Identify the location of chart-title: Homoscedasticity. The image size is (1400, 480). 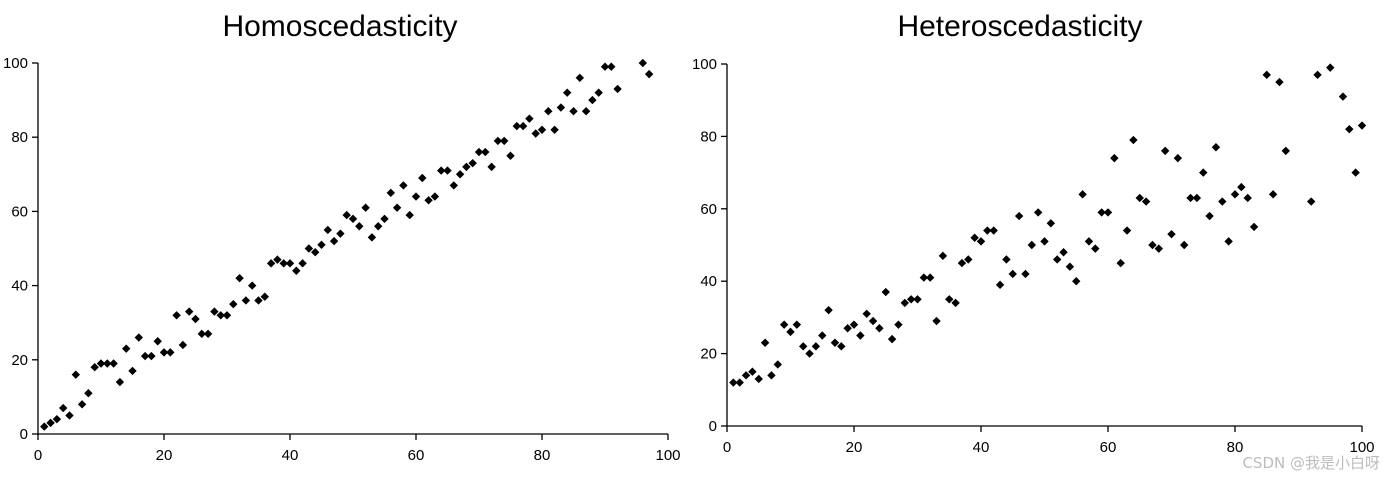
(339, 26).